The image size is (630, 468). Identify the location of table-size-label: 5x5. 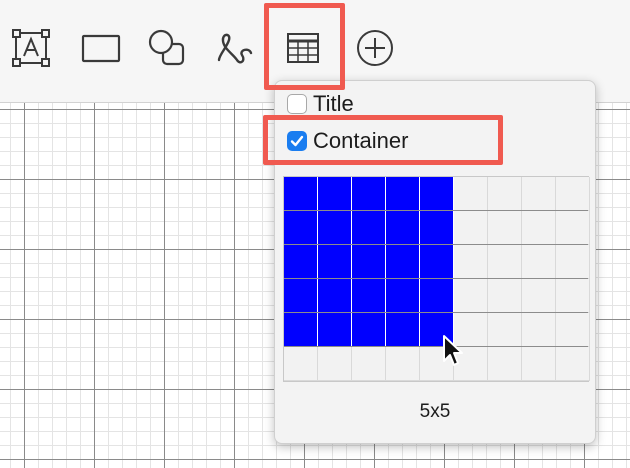
(435, 411).